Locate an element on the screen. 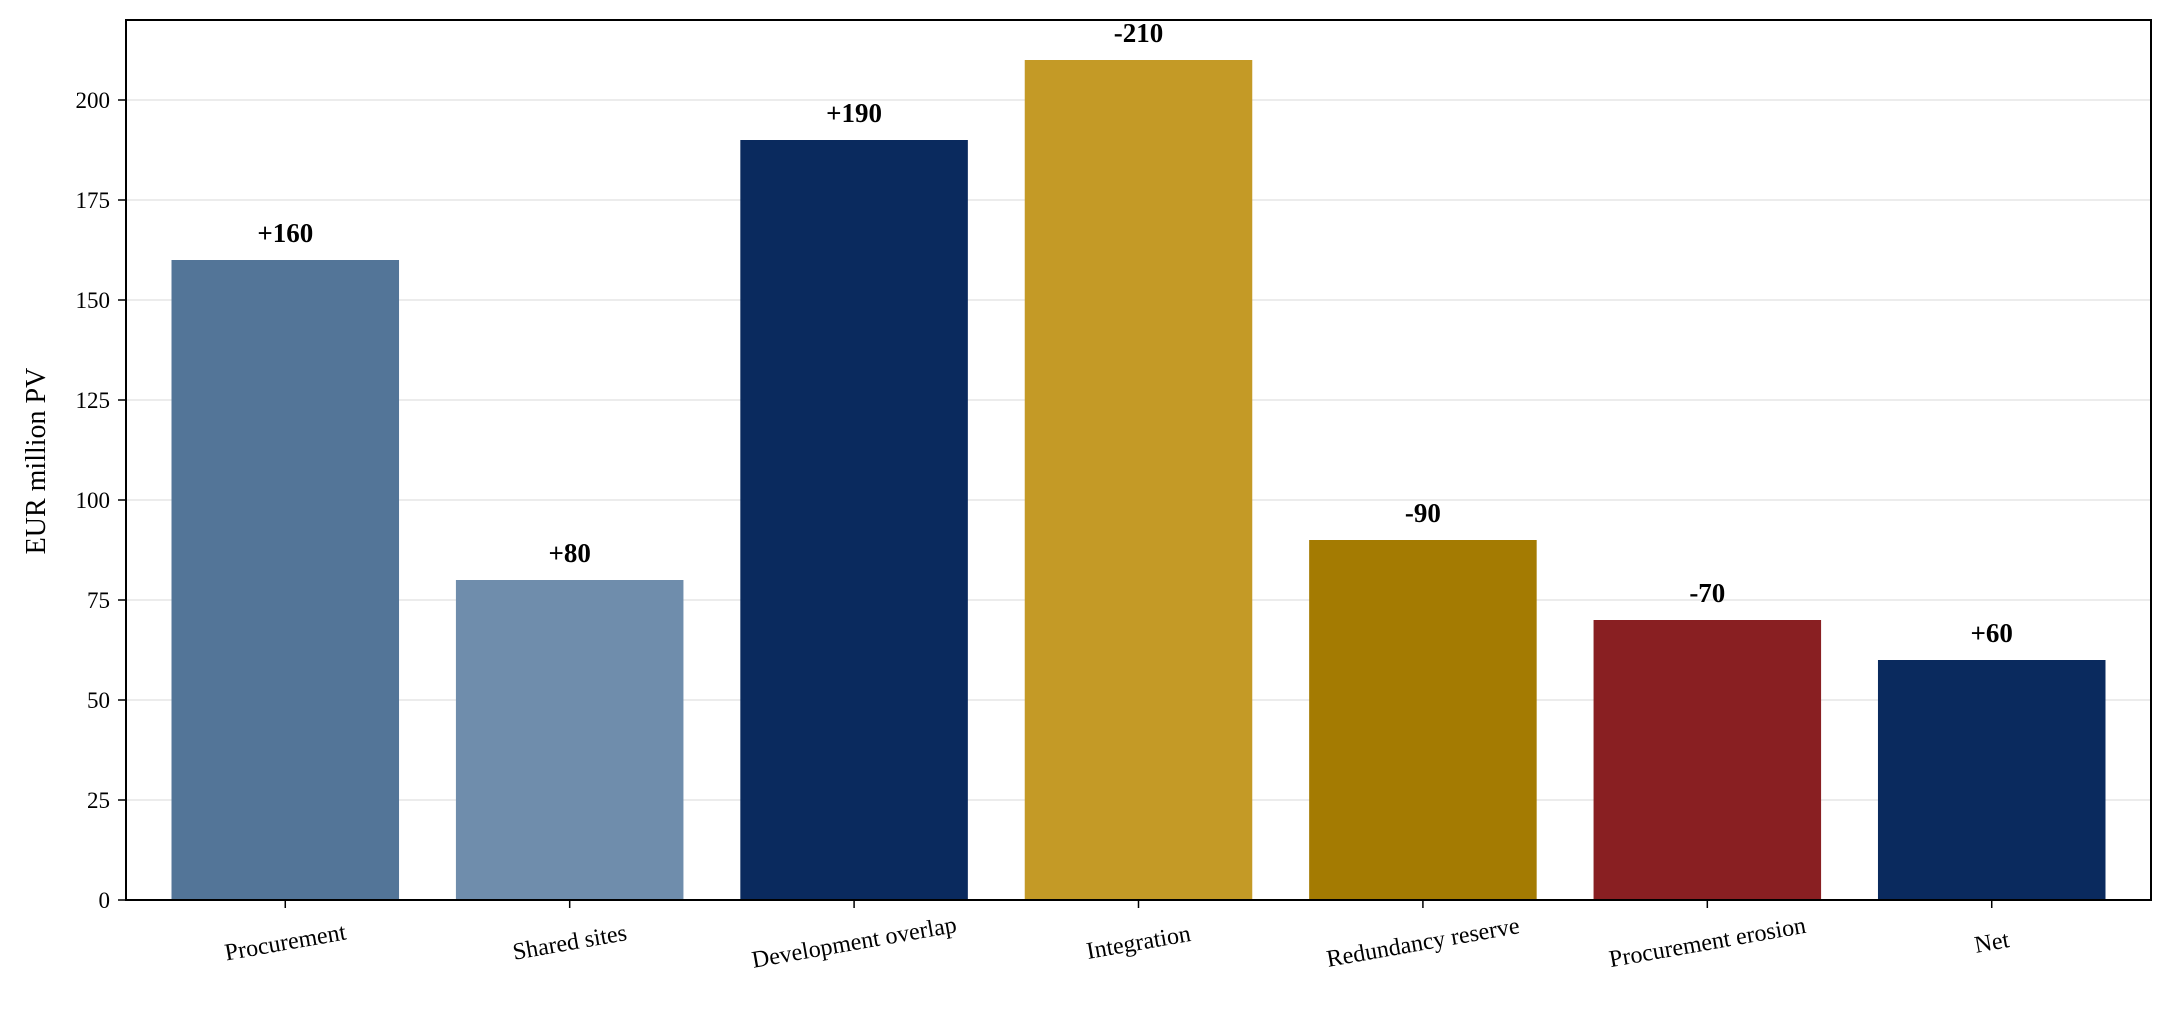 The width and height of the screenshot is (2173, 1027). x-tick-label: Procurement erosion is located at coordinates (1707, 943).